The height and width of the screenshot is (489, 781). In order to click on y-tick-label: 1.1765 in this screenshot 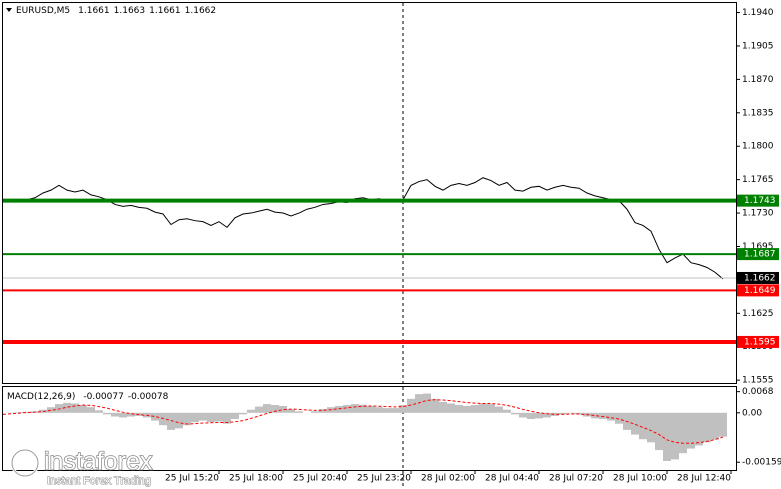, I will do `click(758, 180)`.